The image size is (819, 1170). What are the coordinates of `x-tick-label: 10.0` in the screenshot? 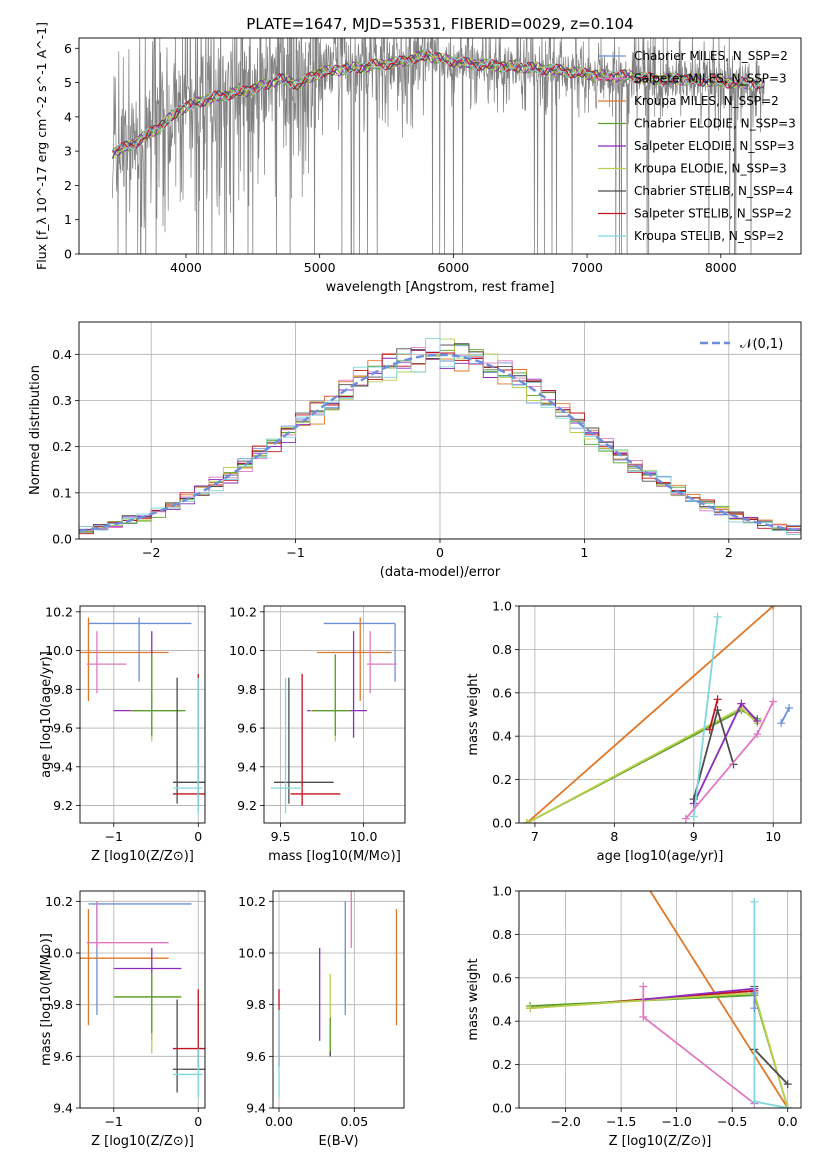 It's located at (364, 836).